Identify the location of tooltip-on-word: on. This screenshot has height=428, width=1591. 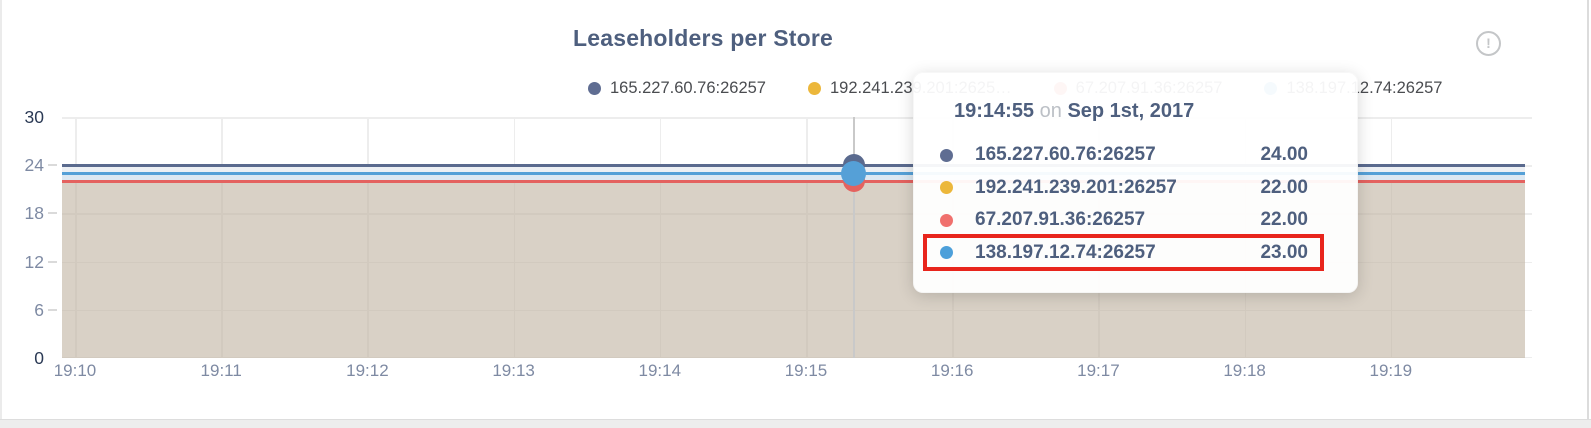
(1050, 111).